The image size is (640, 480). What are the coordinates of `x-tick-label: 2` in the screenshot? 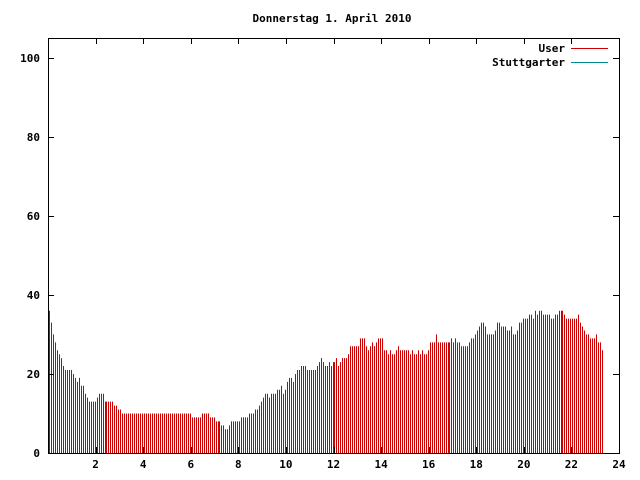 It's located at (95, 464).